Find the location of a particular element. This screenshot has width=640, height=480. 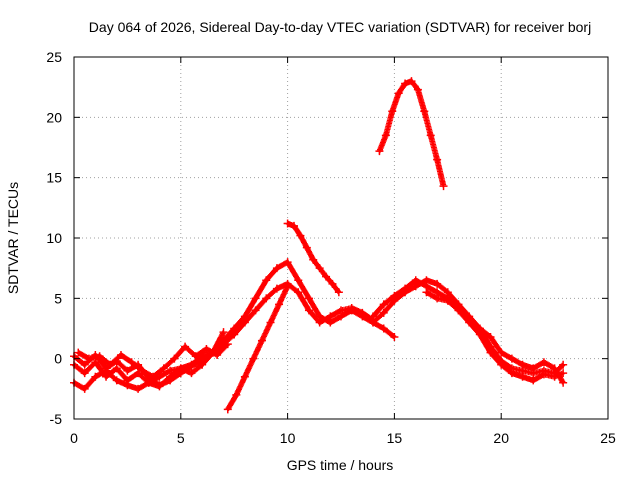

x-tick-label: 20 is located at coordinates (501, 438).